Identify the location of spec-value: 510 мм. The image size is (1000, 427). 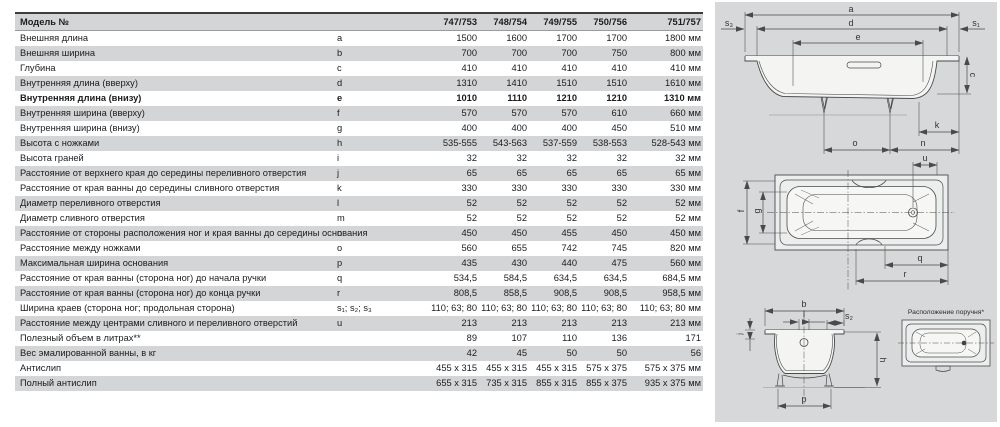
(685, 128).